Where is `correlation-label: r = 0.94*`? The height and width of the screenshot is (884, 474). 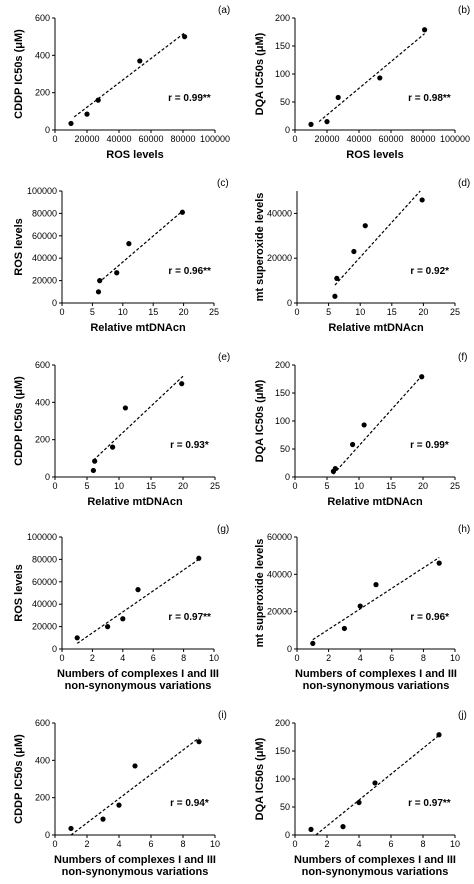
correlation-label: r = 0.94* is located at coordinates (189, 803).